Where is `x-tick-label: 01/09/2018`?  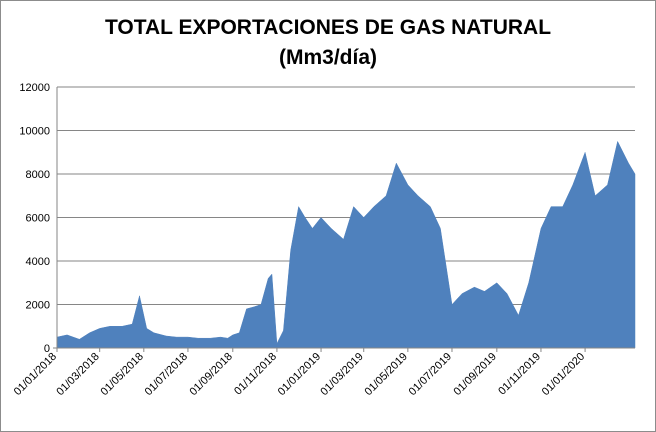
x-tick-label: 01/09/2018 is located at coordinates (210, 374).